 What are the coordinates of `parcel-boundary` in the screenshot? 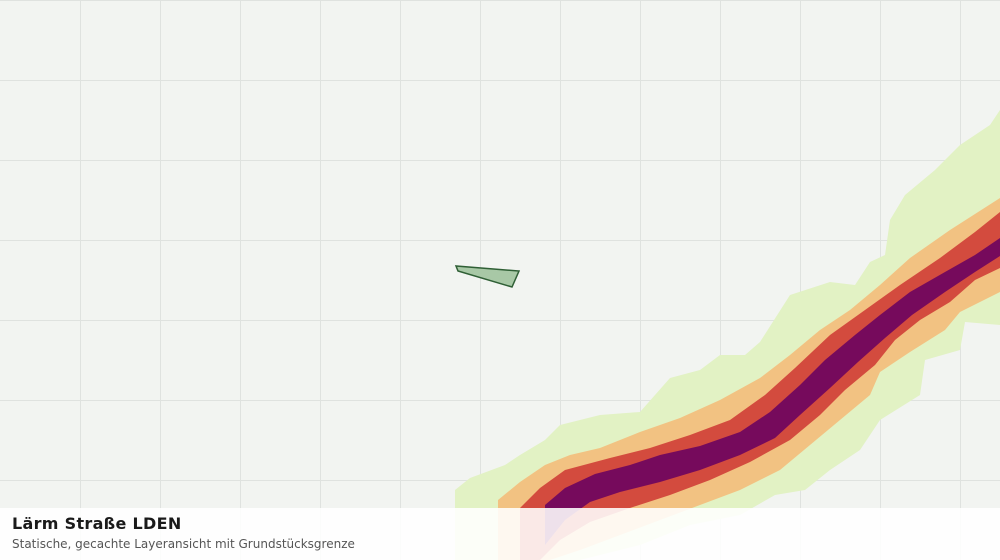 It's located at (487, 276).